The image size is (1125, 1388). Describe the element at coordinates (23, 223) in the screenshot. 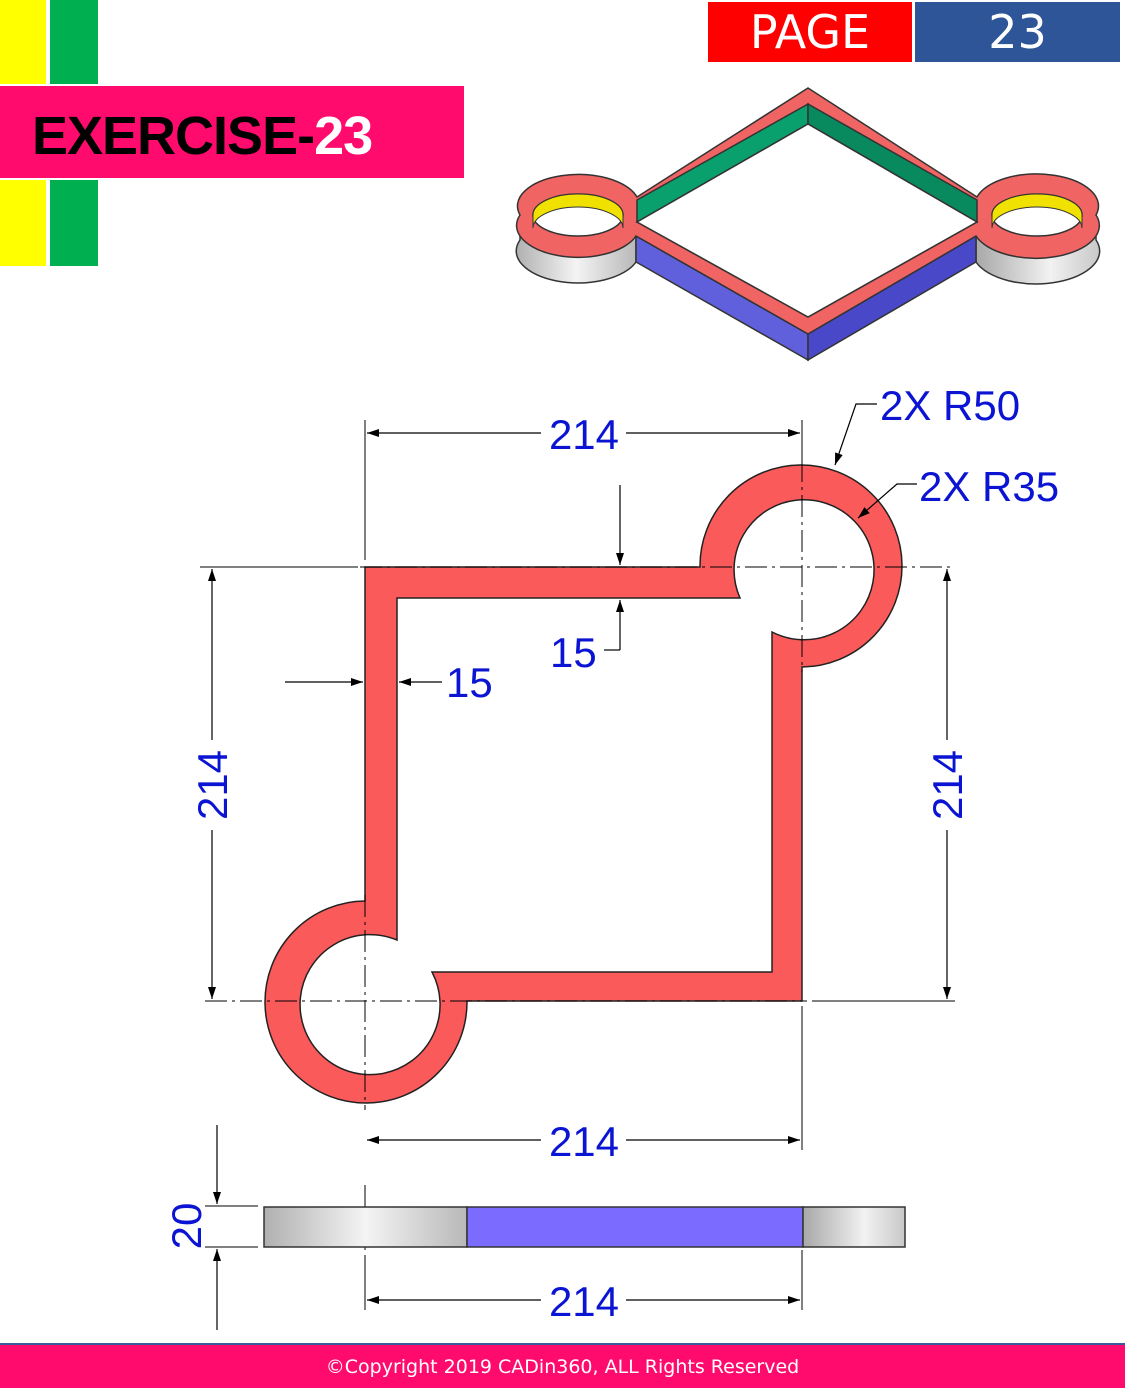

I see `yellow-bar-bottom` at that location.